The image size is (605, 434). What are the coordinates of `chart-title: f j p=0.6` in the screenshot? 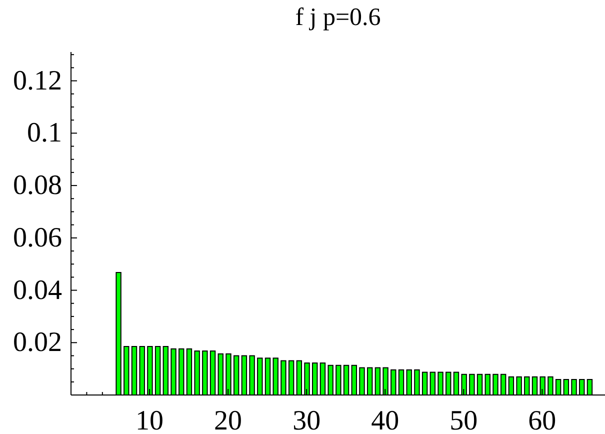 It's located at (338, 18).